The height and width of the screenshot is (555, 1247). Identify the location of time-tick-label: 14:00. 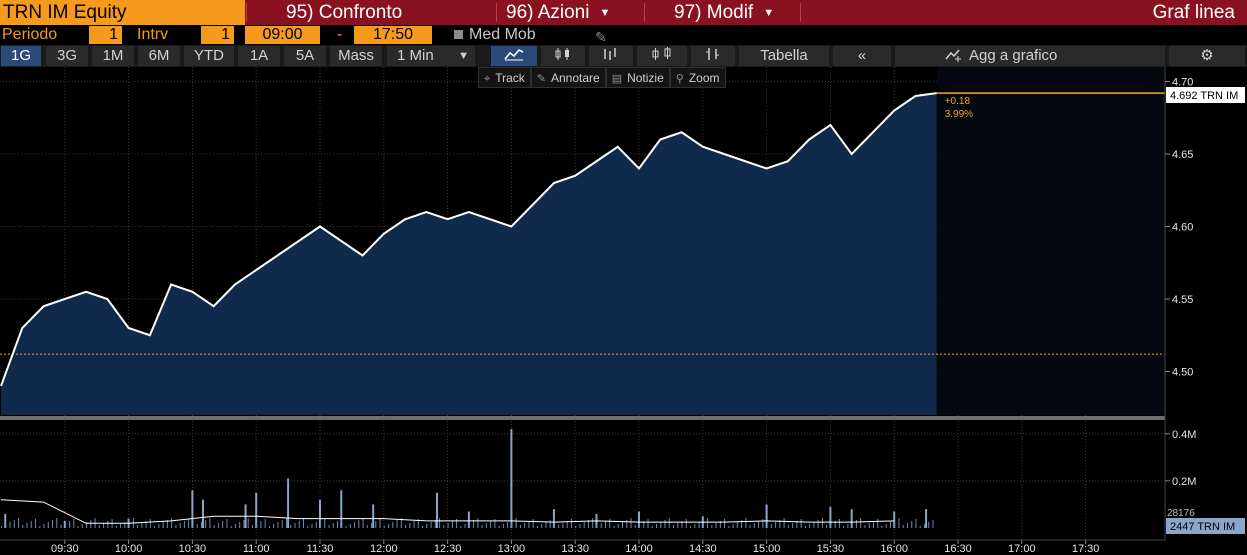
(639, 549).